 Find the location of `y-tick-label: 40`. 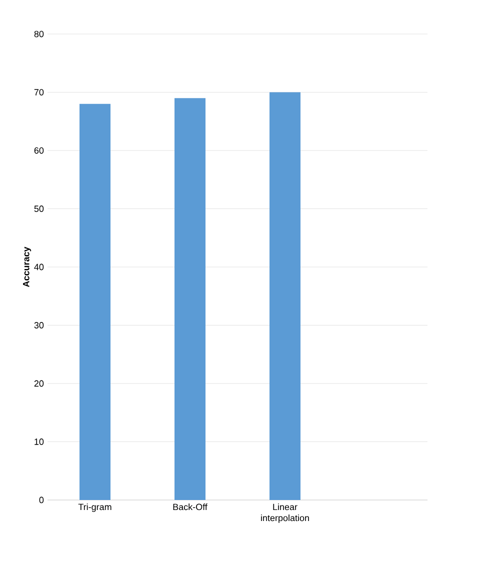

y-tick-label: 40 is located at coordinates (39, 267).